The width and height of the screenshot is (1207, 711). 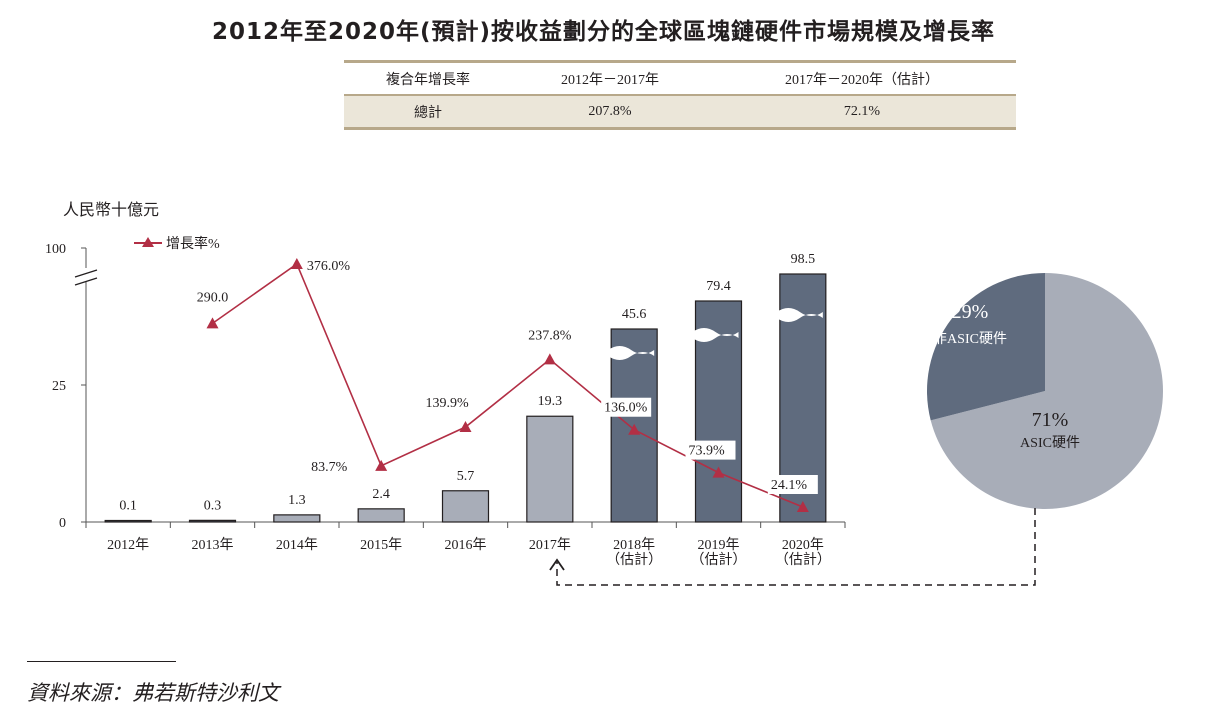 I want to click on cagr-header: 2012年－2017年, so click(x=610, y=80).